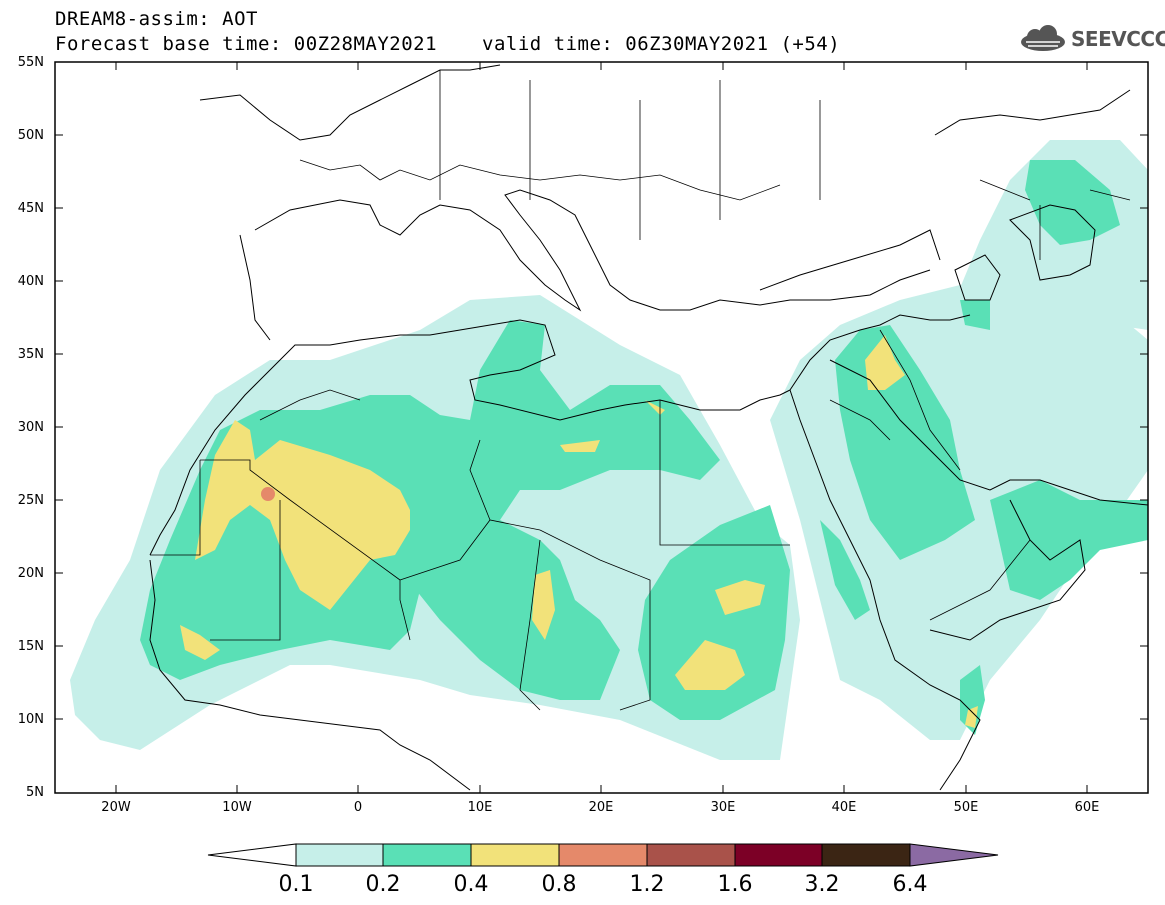  I want to click on lon-label: 0, so click(358, 807).